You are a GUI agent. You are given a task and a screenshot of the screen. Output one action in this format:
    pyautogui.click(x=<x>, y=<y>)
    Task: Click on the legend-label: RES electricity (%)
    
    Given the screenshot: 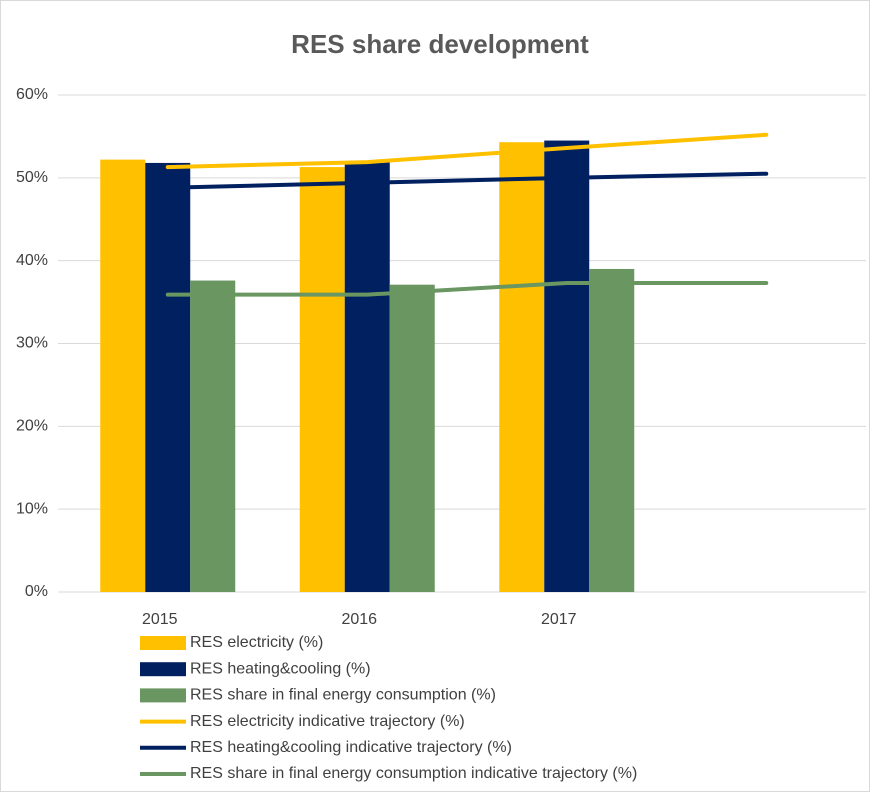 What is the action you would take?
    pyautogui.click(x=256, y=642)
    